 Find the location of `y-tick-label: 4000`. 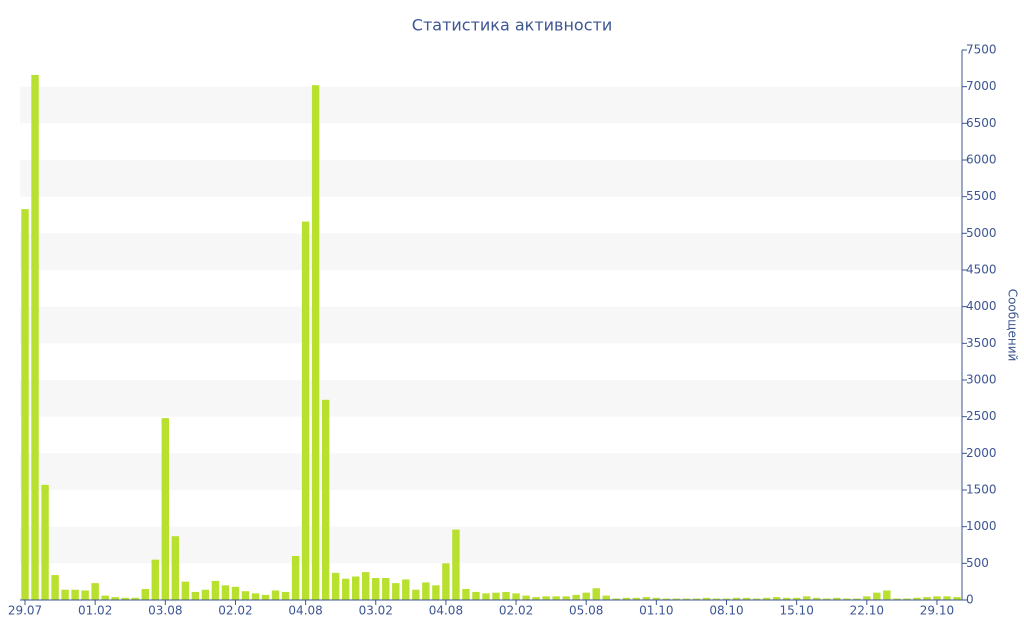

y-tick-label: 4000 is located at coordinates (981, 306).